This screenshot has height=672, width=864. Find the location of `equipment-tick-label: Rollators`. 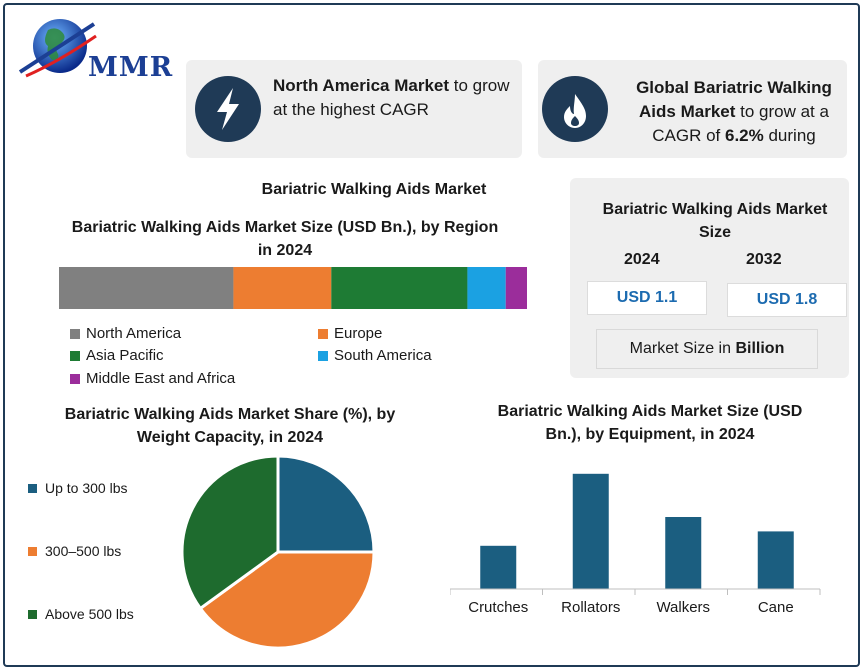

equipment-tick-label: Rollators is located at coordinates (590, 607).